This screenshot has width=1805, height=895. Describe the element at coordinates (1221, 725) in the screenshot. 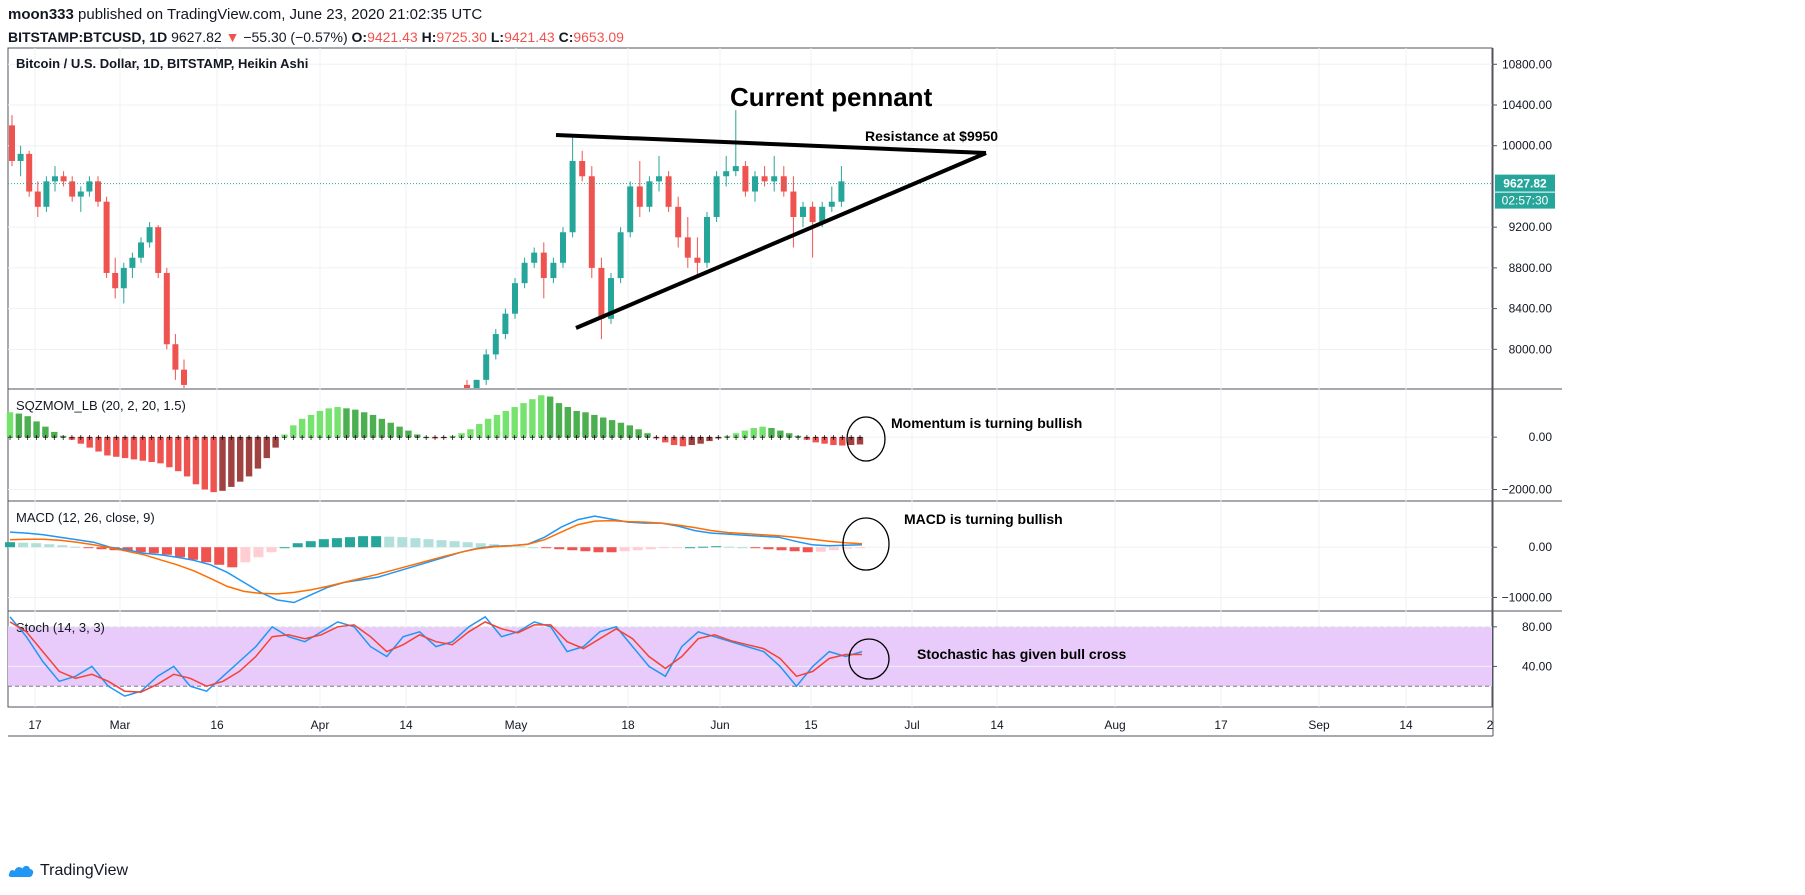

I see `x-tick-label: 17` at that location.